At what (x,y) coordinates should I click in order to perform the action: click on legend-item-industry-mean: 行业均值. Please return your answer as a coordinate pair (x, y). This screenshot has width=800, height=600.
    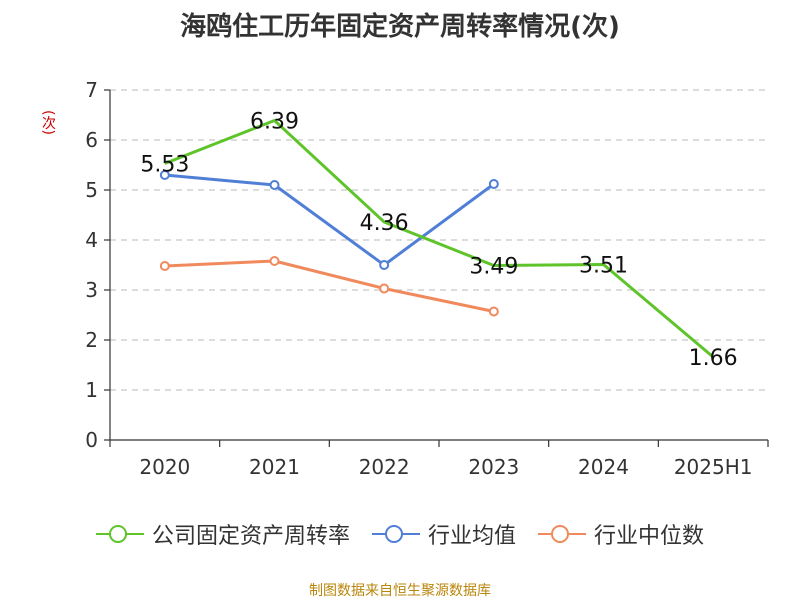
    Looking at the image, I should click on (443, 534).